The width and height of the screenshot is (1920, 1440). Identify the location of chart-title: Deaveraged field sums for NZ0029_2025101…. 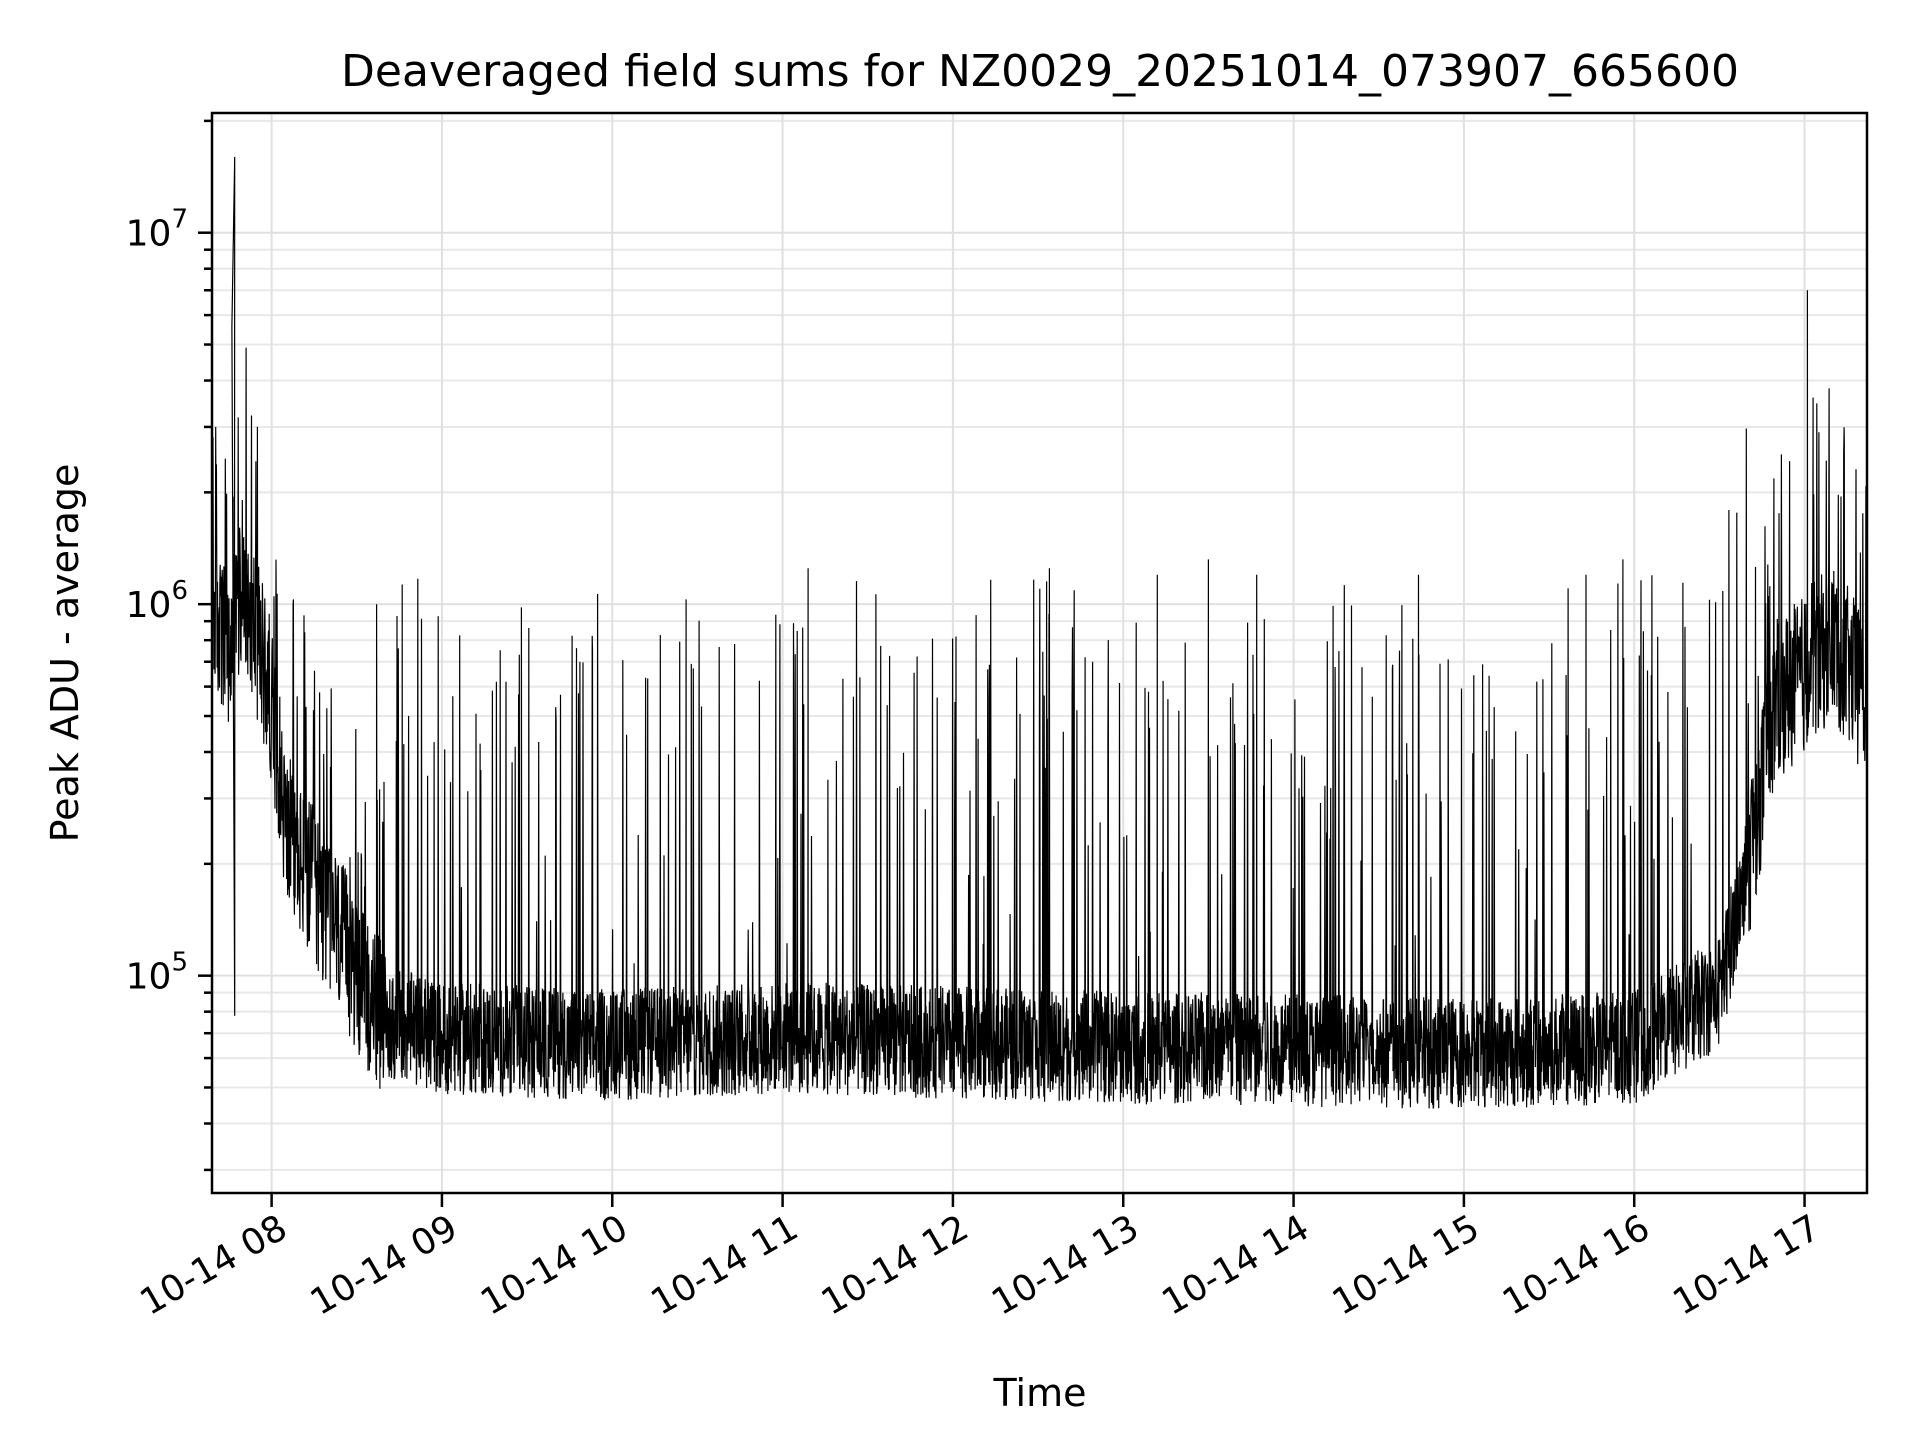
(1040, 71).